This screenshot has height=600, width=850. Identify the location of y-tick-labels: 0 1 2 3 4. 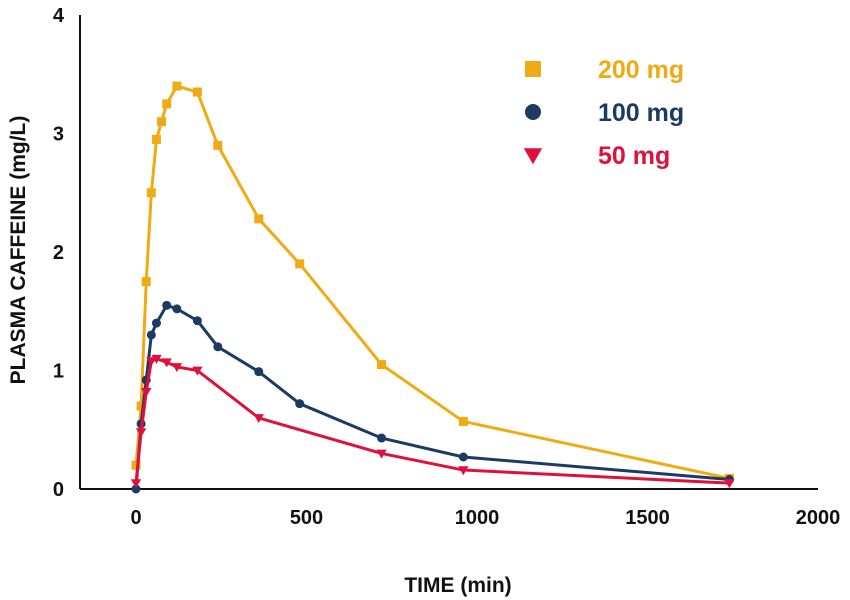
(59, 253).